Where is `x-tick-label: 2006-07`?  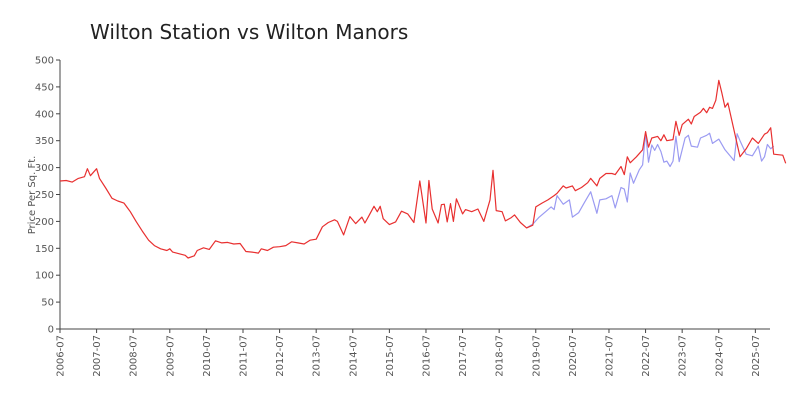
x-tick-label: 2006-07 is located at coordinates (61, 356).